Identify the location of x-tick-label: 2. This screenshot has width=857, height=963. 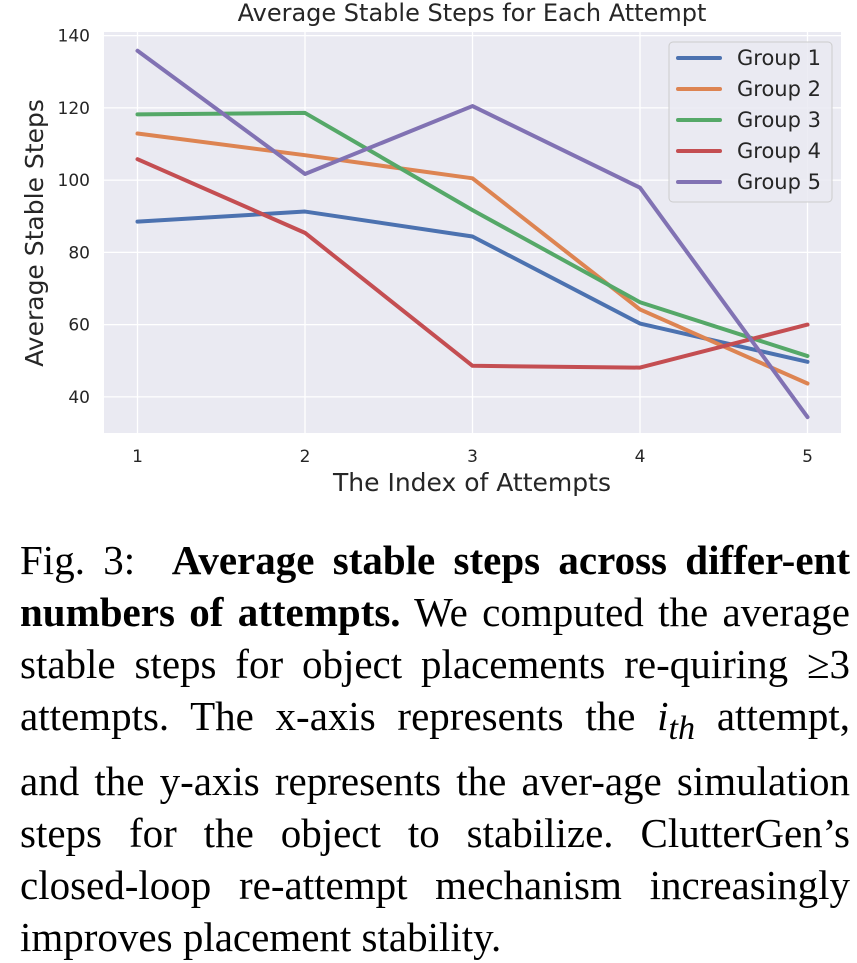
(305, 457).